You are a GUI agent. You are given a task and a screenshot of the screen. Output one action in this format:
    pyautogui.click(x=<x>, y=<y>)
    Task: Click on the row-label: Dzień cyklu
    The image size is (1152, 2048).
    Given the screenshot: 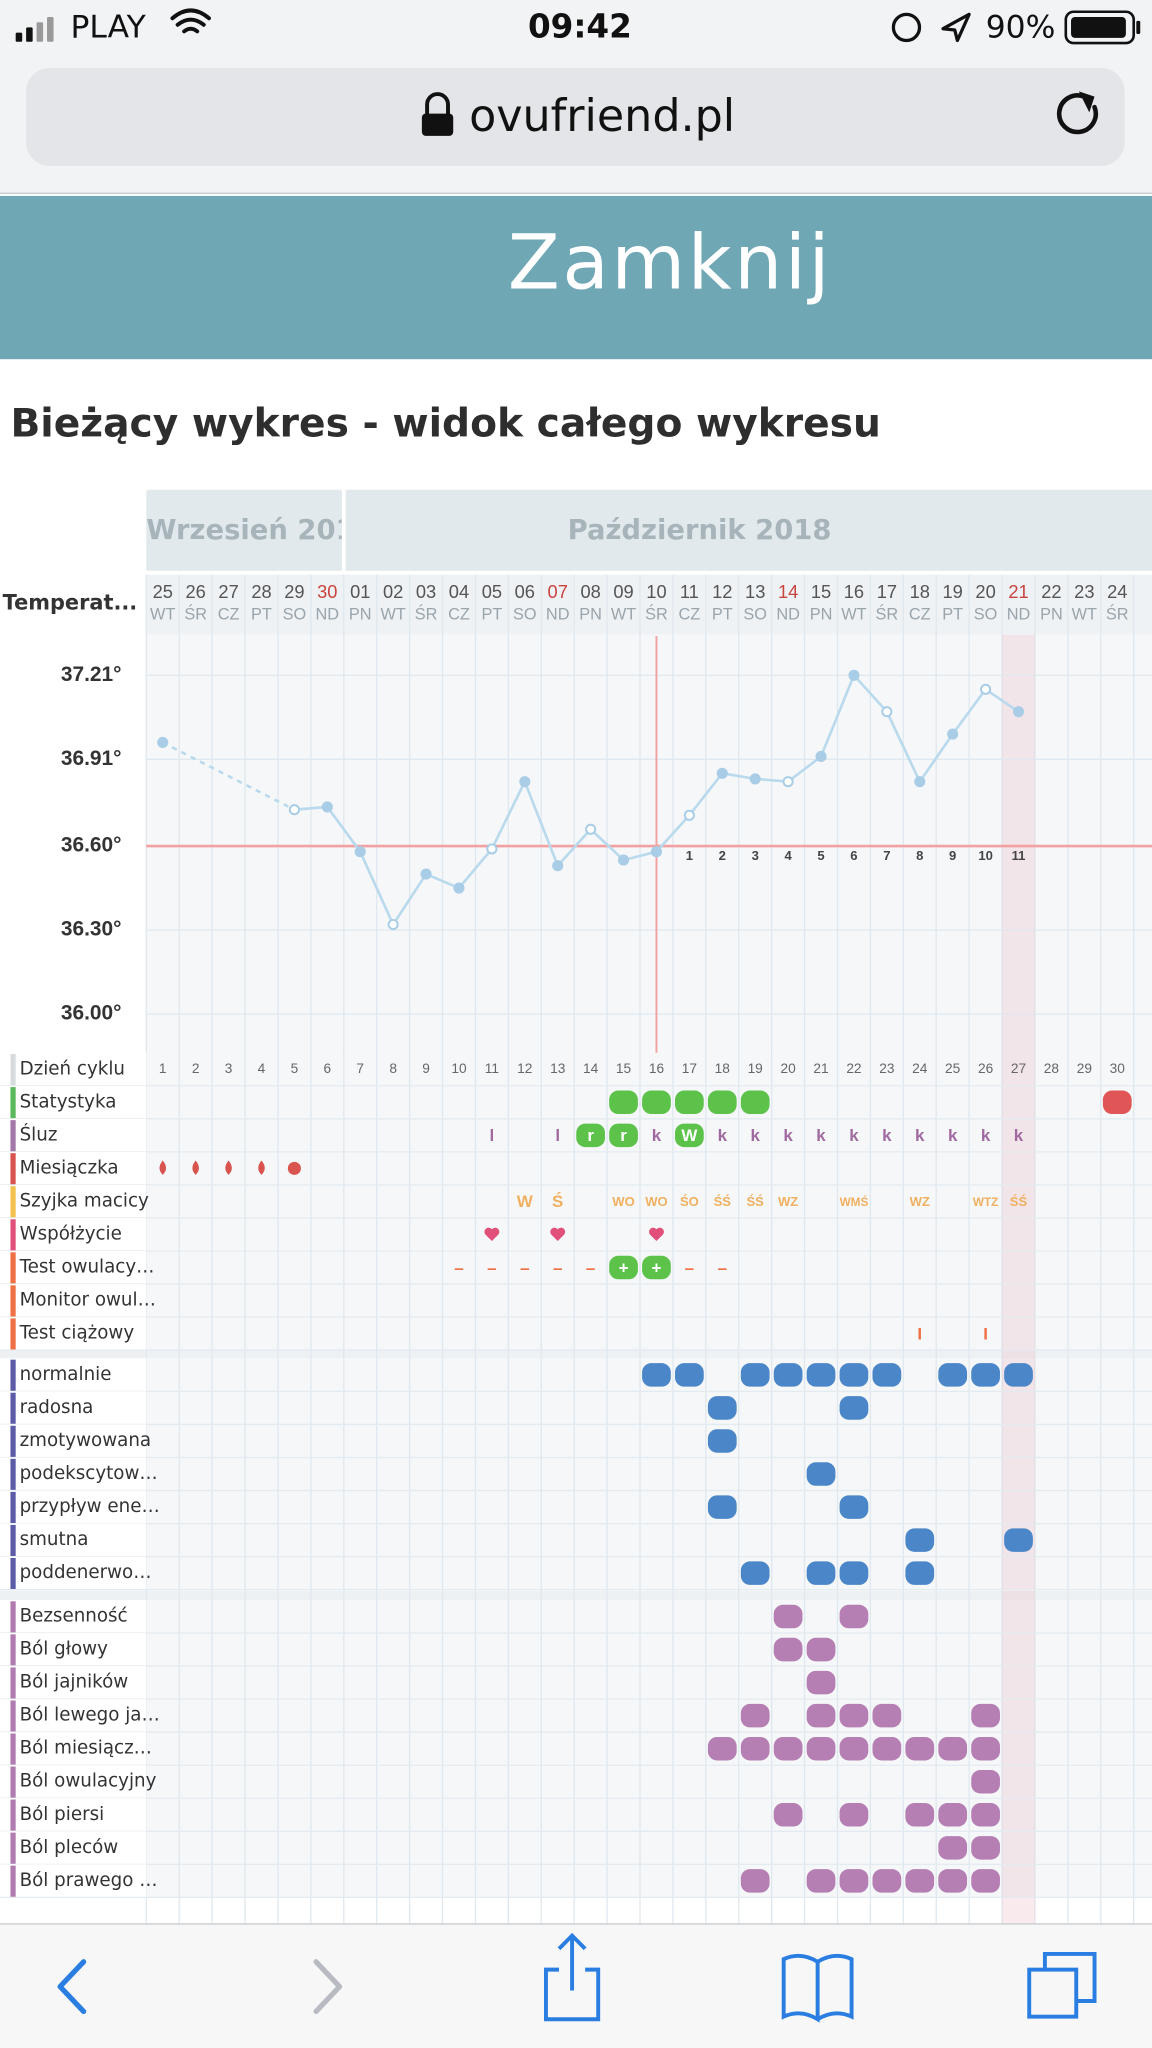 What is the action you would take?
    pyautogui.click(x=72, y=1068)
    